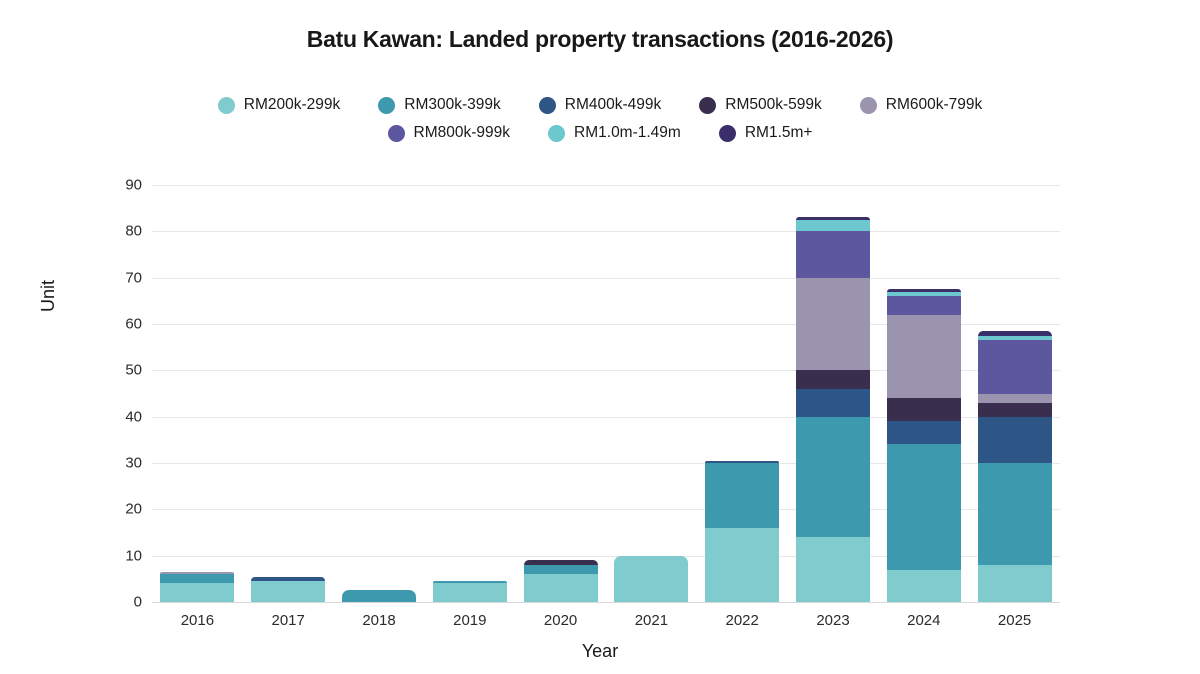 The image size is (1200, 674). I want to click on x-axis-tick-label: 2025, so click(1014, 620).